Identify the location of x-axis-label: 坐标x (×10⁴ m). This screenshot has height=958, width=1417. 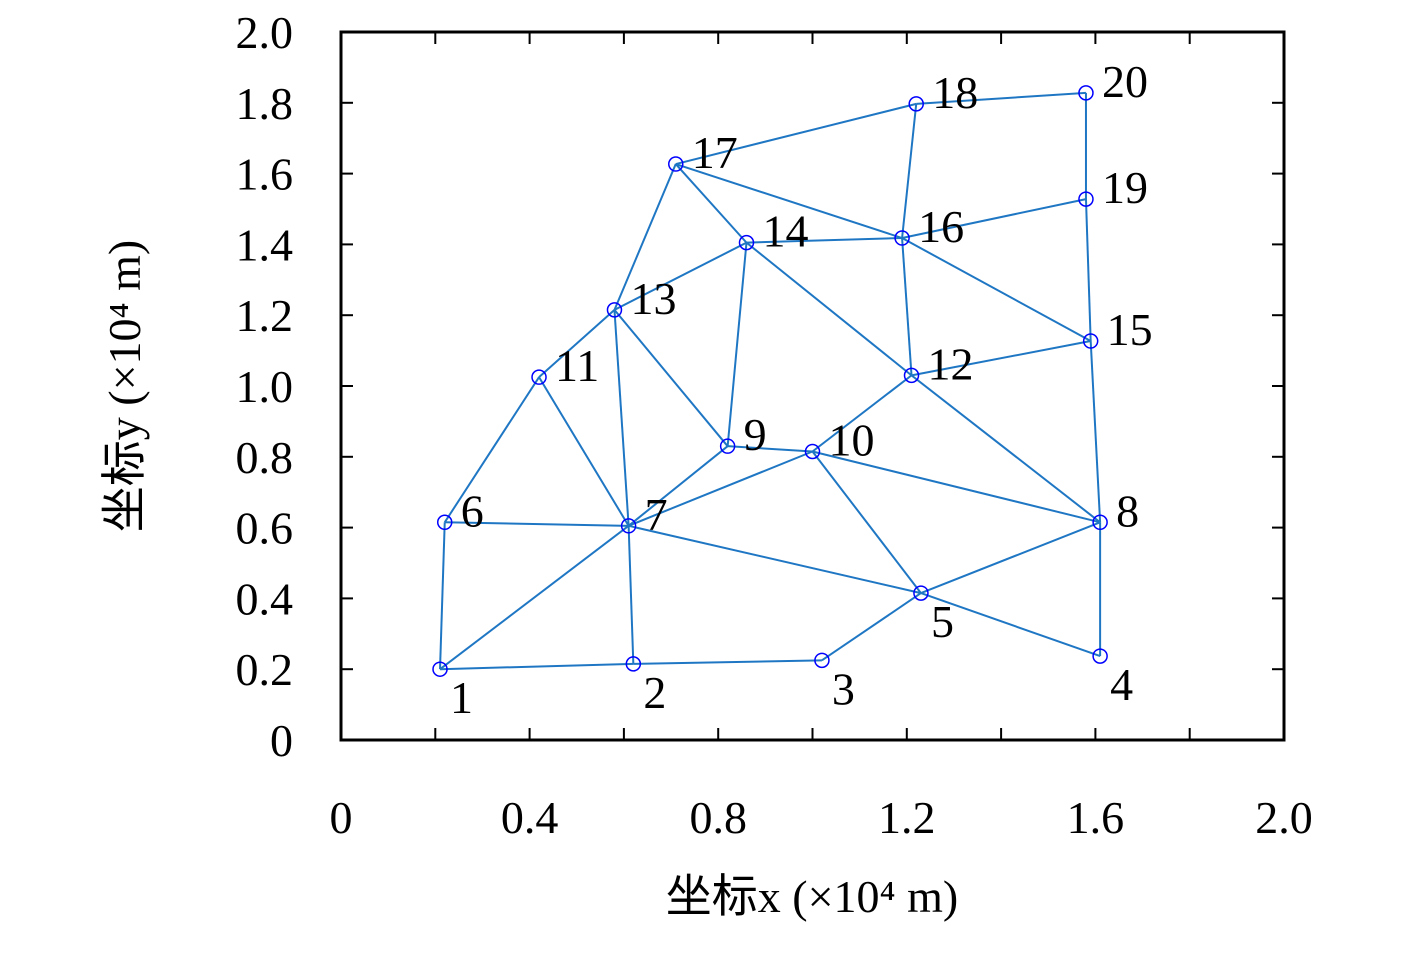
(812, 896).